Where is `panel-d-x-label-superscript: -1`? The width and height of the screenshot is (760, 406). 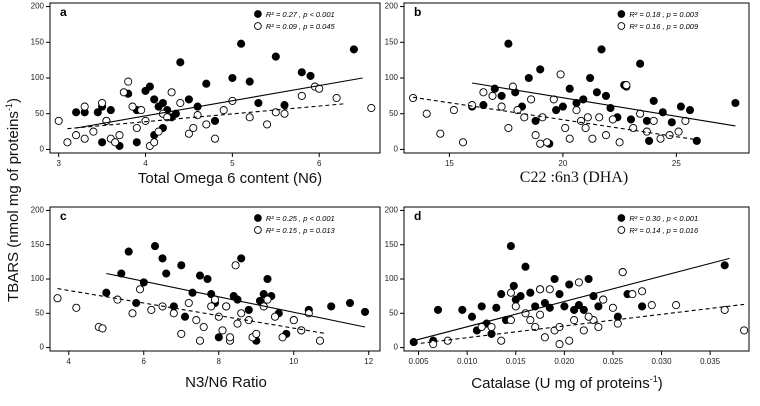 panel-d-x-label-superscript: -1 is located at coordinates (653, 379).